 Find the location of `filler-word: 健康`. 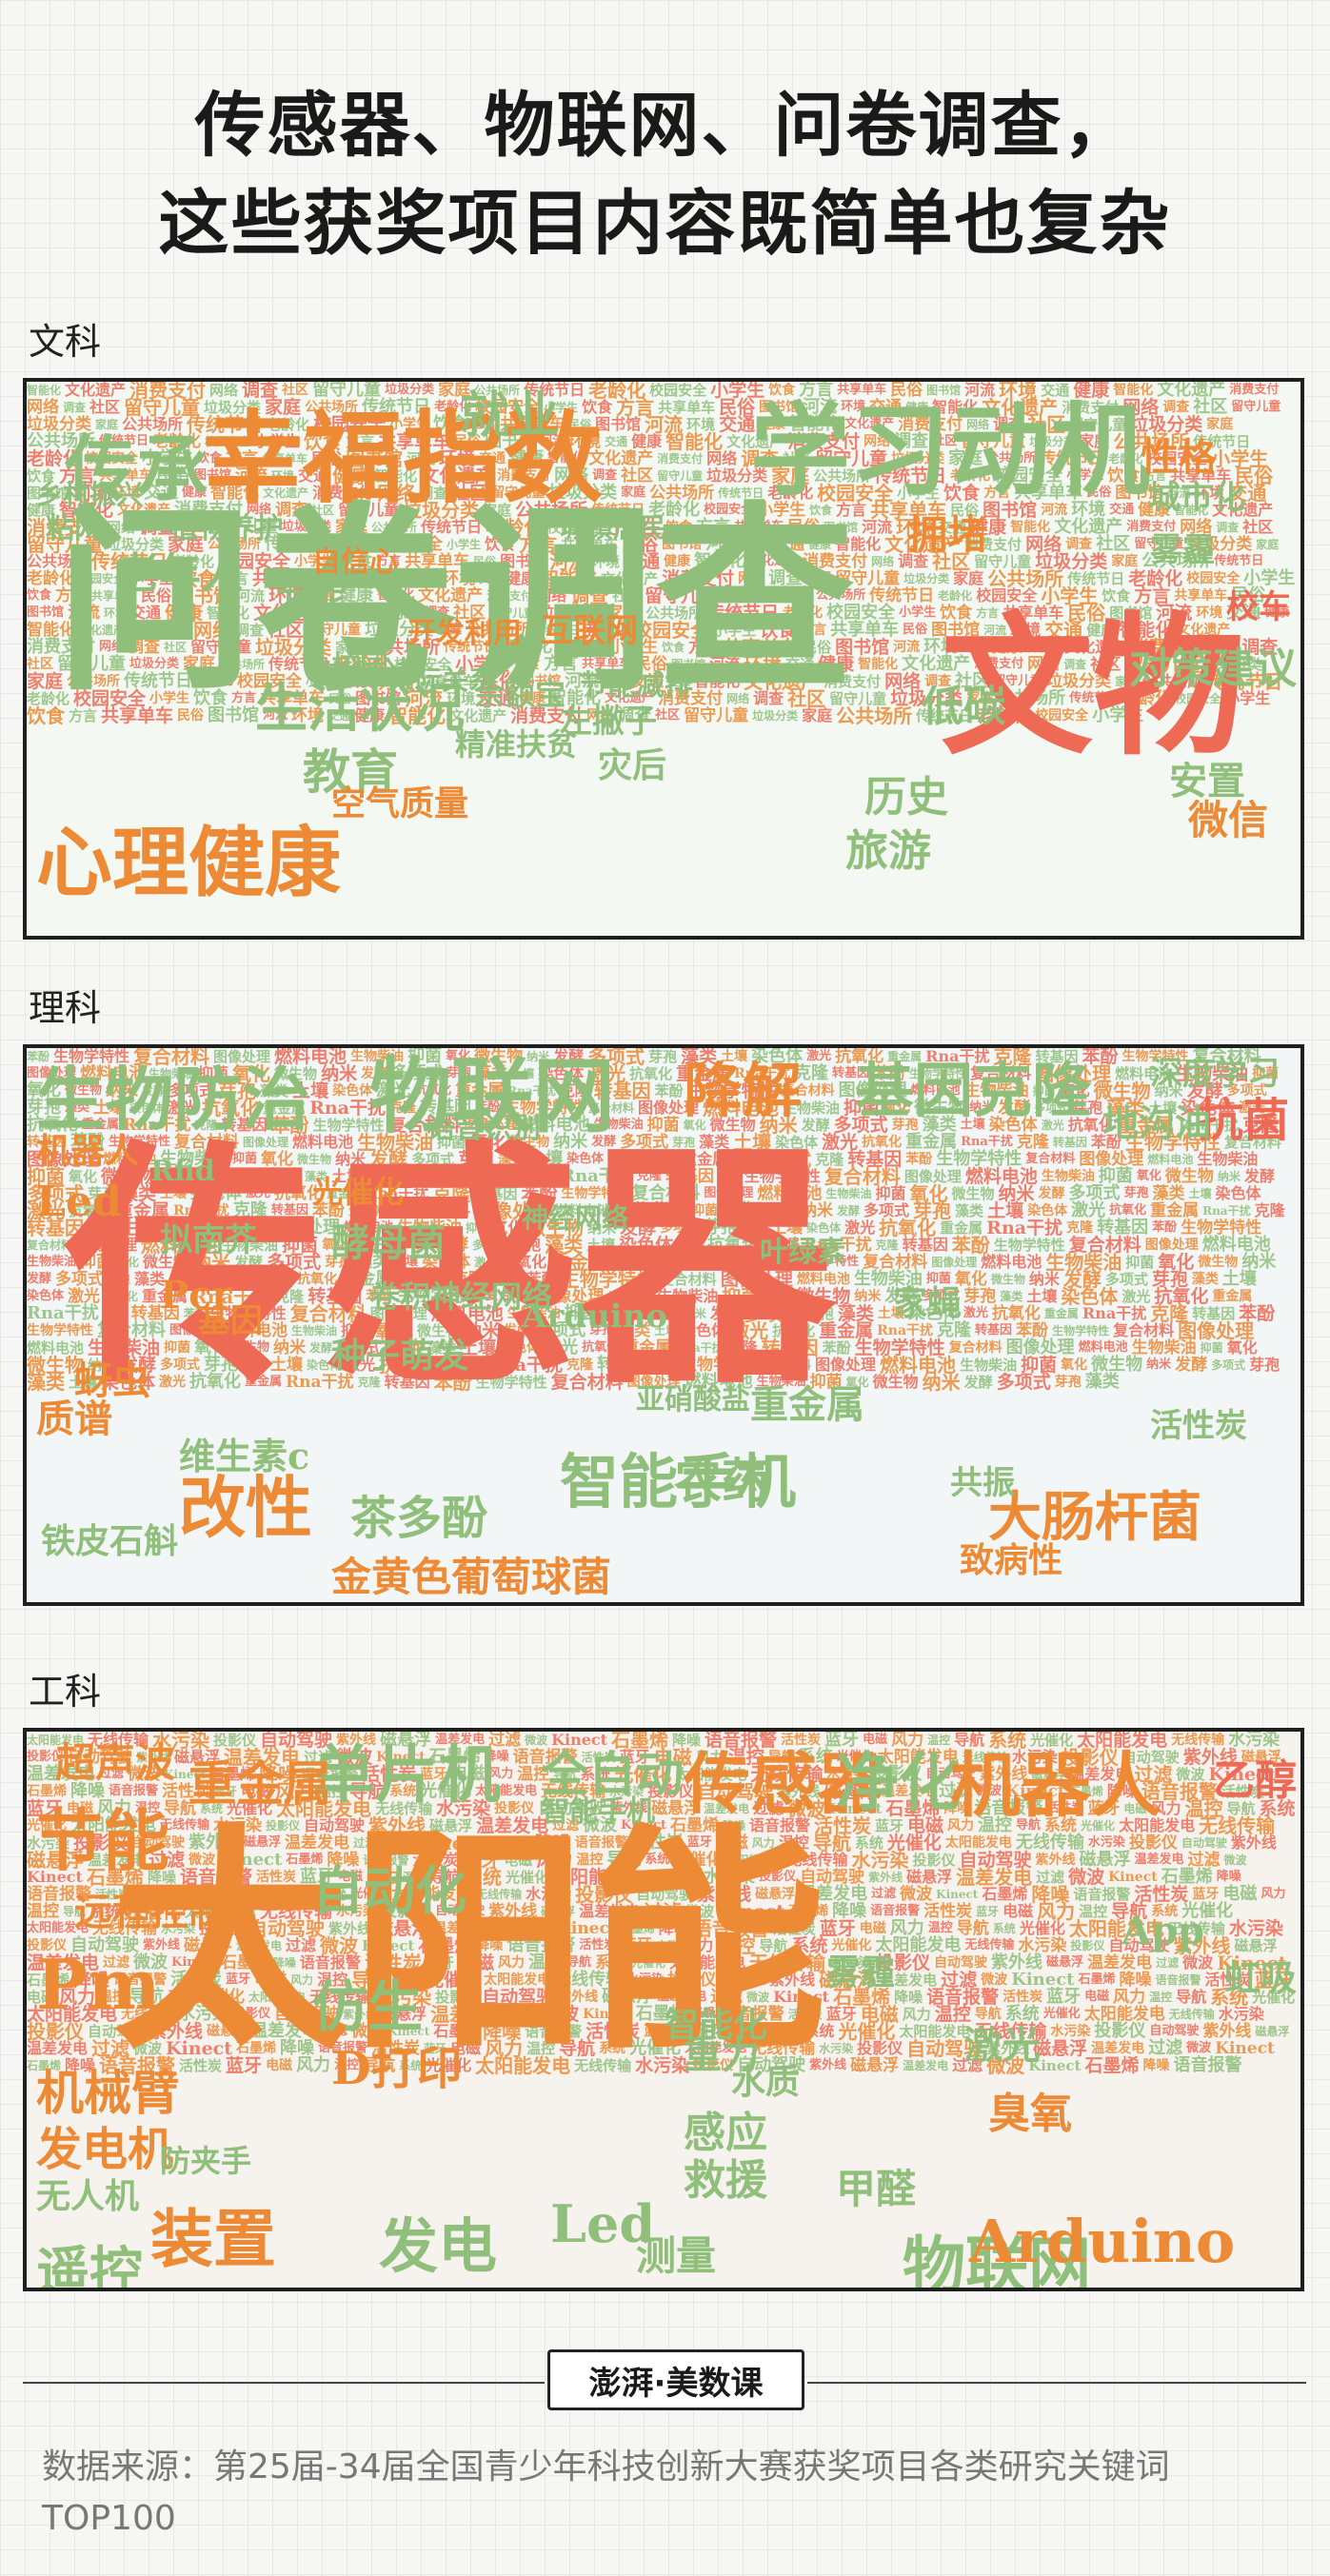

filler-word: 健康 is located at coordinates (772, 424).